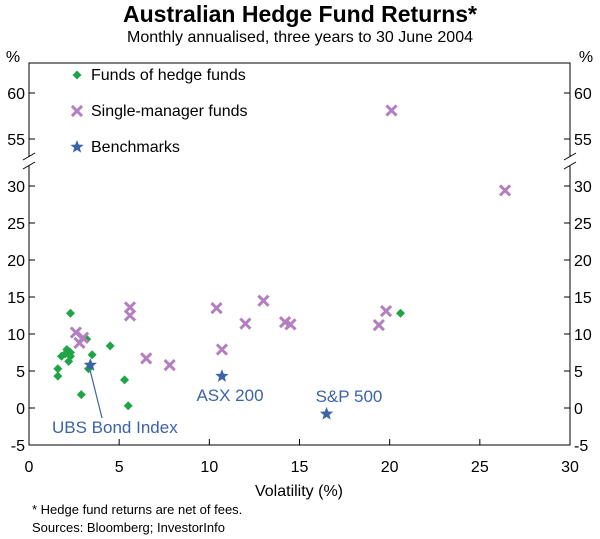 The height and width of the screenshot is (539, 600). I want to click on sources: Sources: Bloomberg; InvestorInfo, so click(128, 527).